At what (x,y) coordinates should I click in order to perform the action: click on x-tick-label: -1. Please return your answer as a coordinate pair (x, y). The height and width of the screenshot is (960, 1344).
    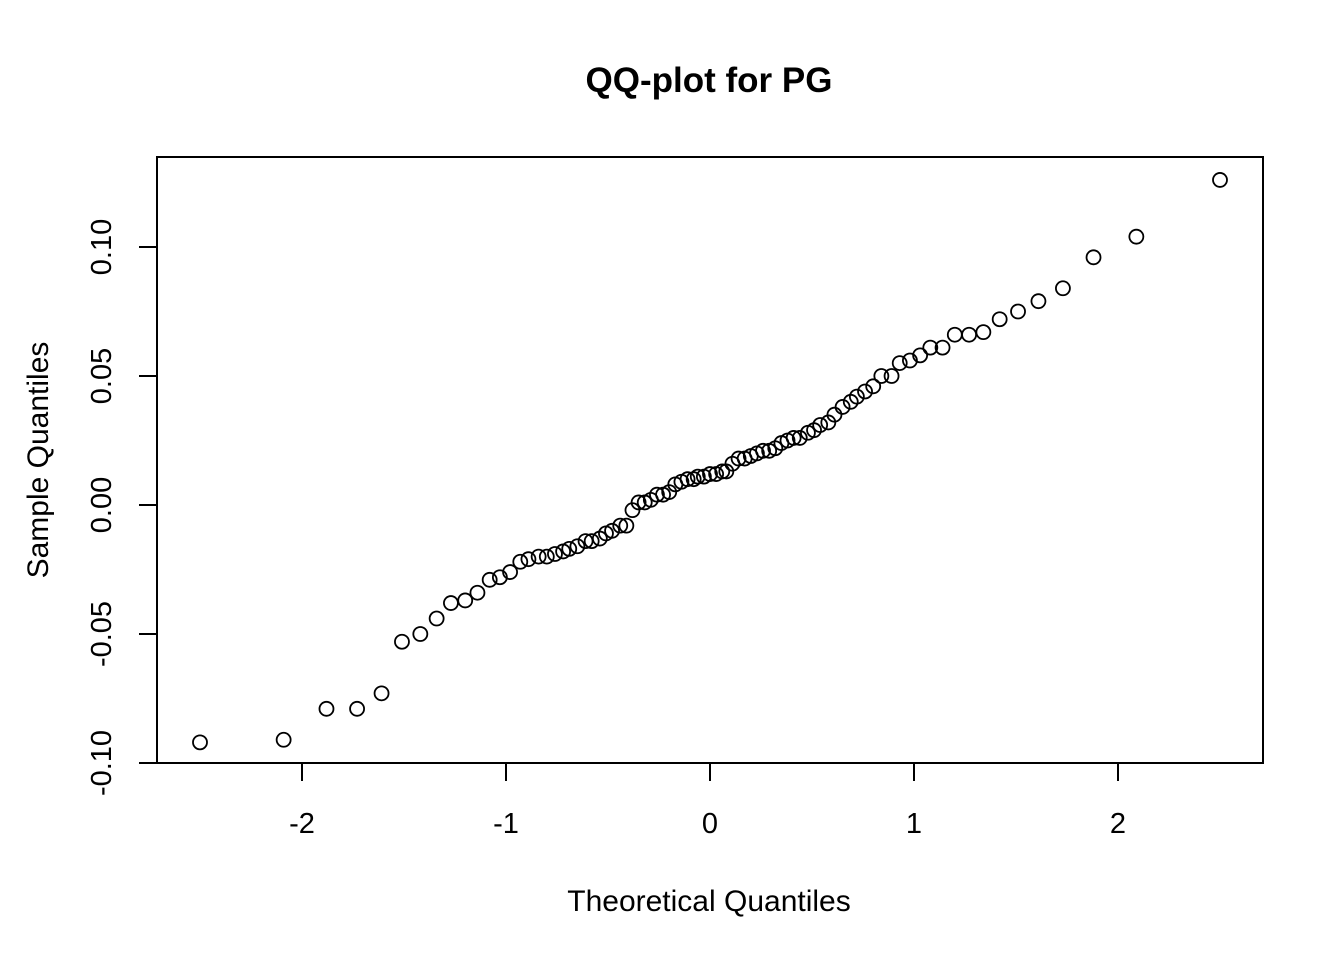
    Looking at the image, I should click on (506, 824).